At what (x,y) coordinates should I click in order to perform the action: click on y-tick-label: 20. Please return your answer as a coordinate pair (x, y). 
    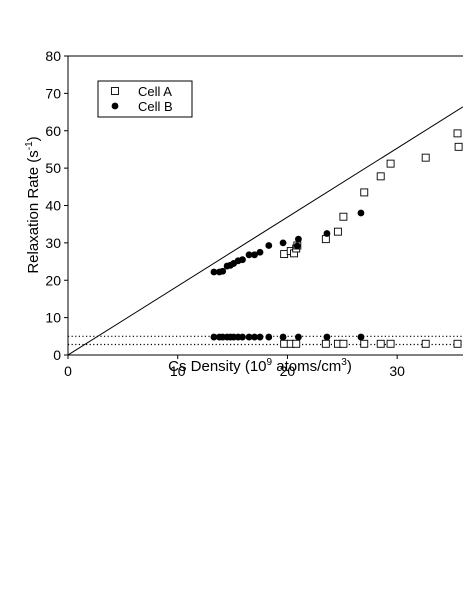
    Looking at the image, I should click on (53, 280).